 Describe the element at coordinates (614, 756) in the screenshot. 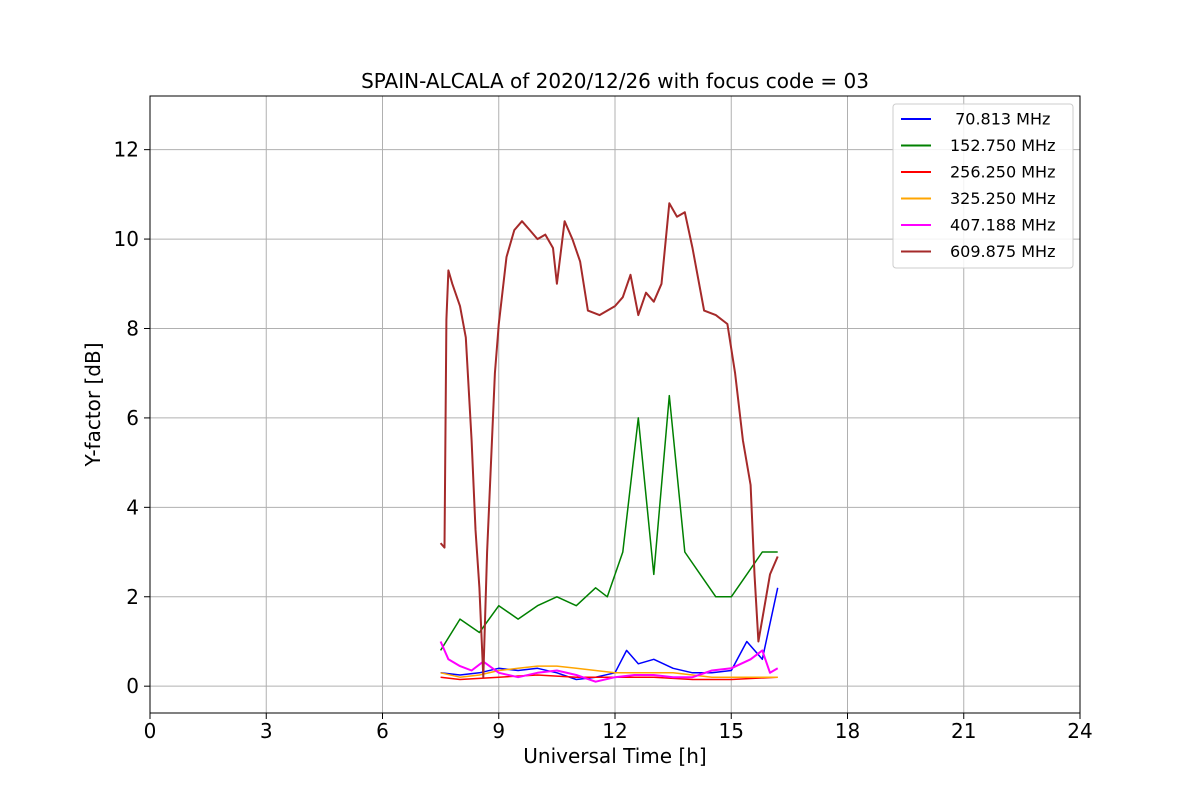

I see `x-axis-label: Universal Time [h]` at that location.